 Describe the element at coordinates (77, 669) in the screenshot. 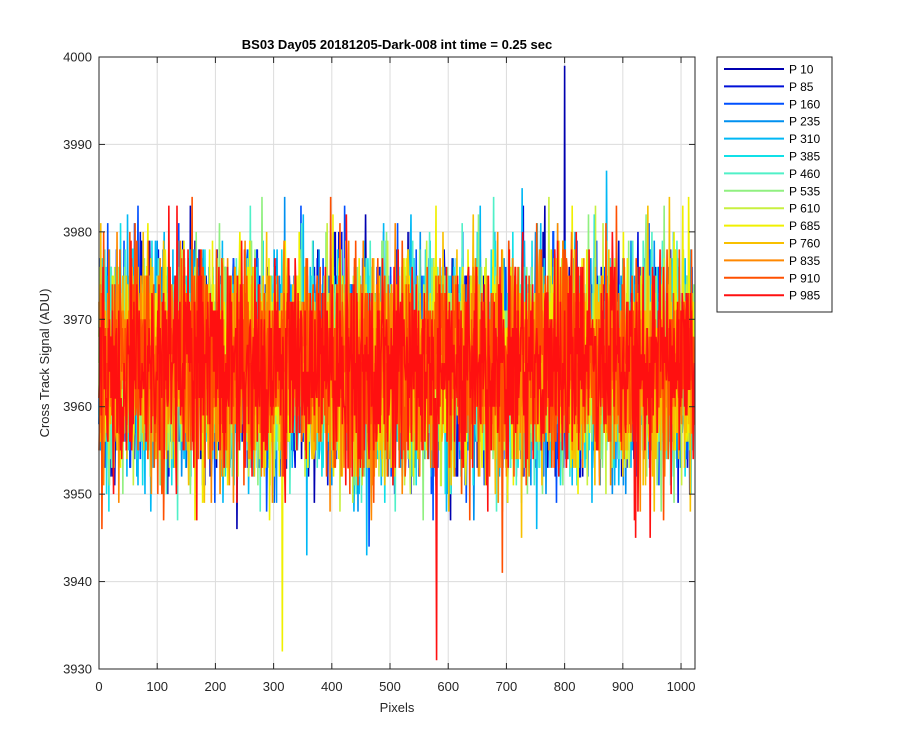

I see `y-tick-label: 3930` at that location.